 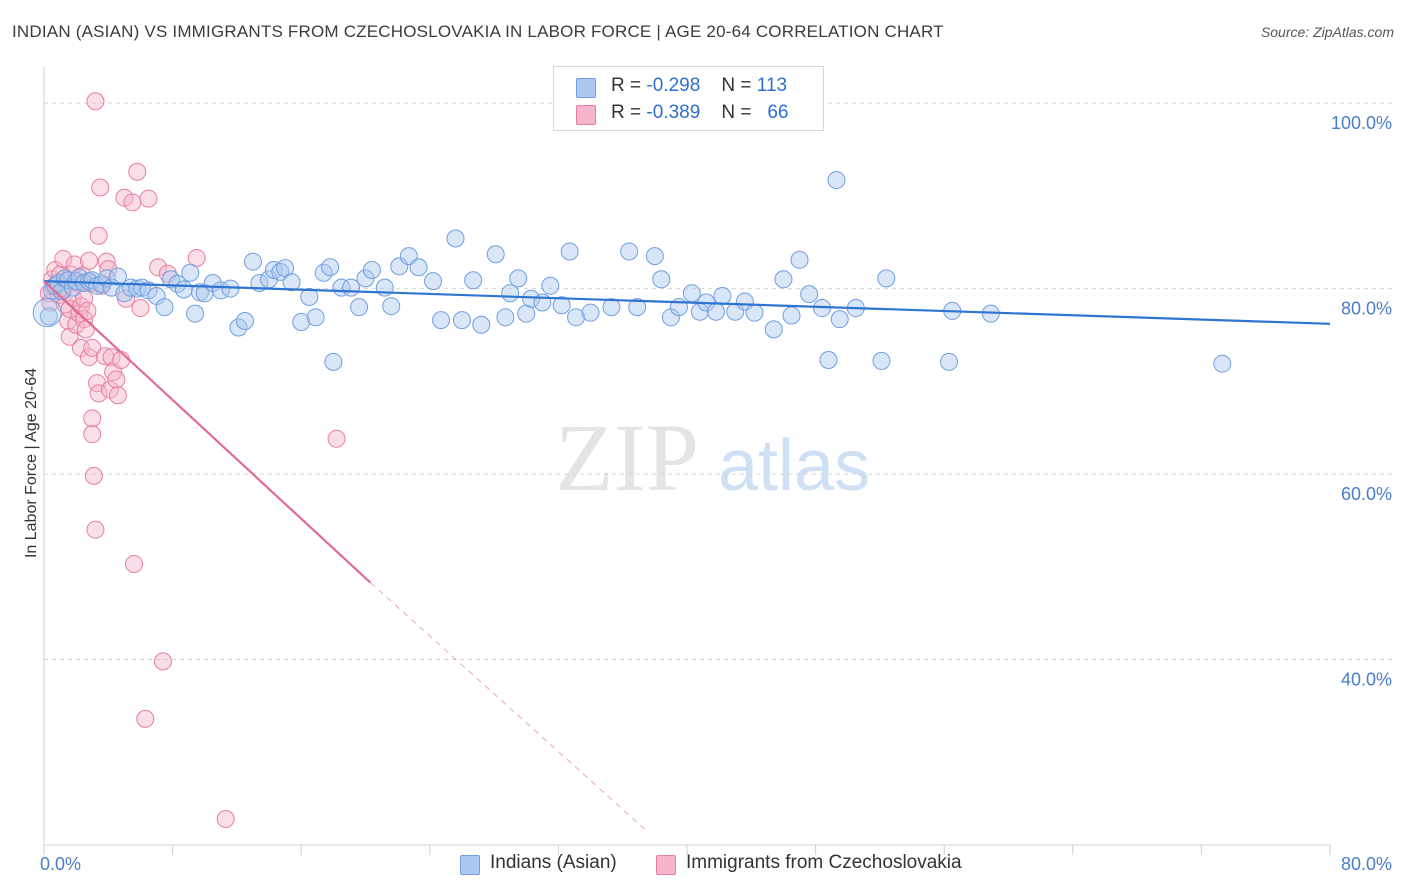 I want to click on source-label: Source: ZipAtlas.com, so click(x=1327, y=32).